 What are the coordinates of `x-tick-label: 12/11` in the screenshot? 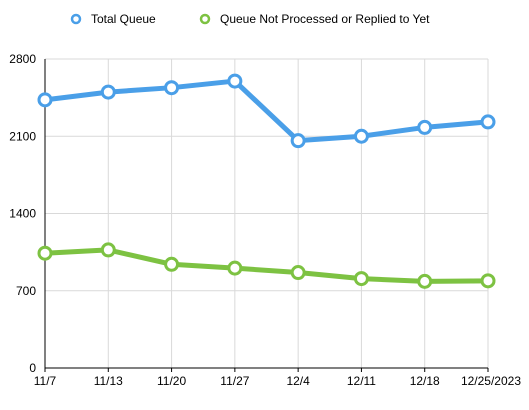 It's located at (361, 381).